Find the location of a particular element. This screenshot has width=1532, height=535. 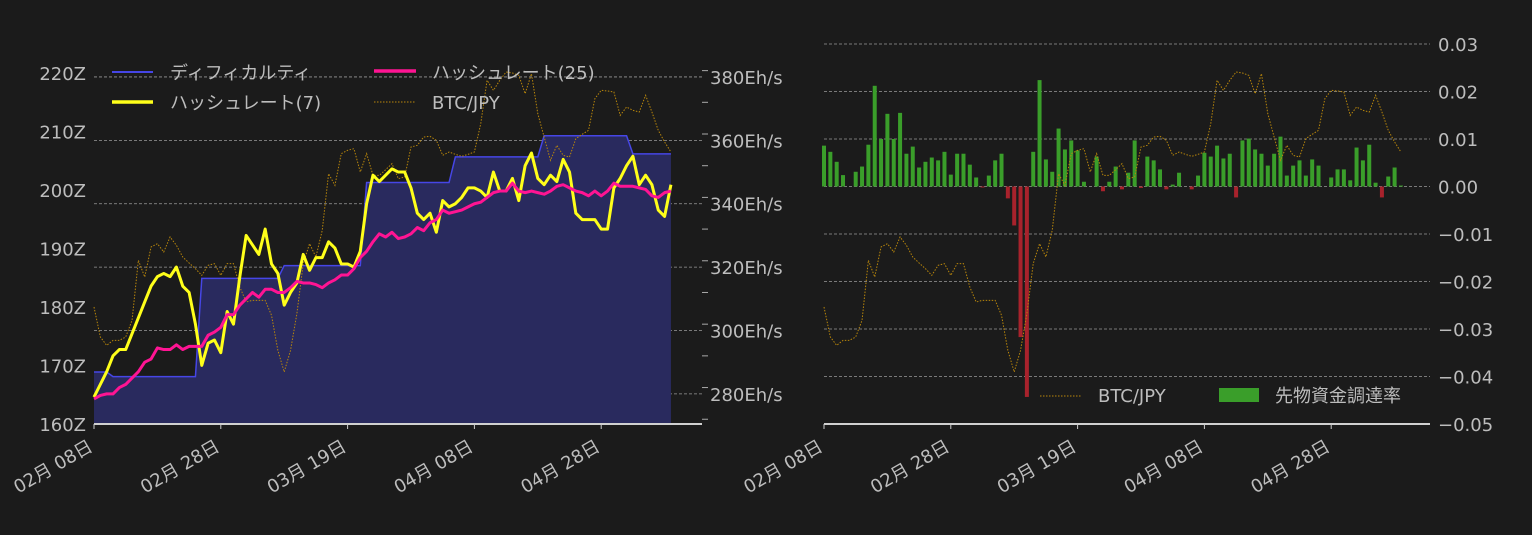

legend-label-difficulty: ディフィカルティ is located at coordinates (240, 73).